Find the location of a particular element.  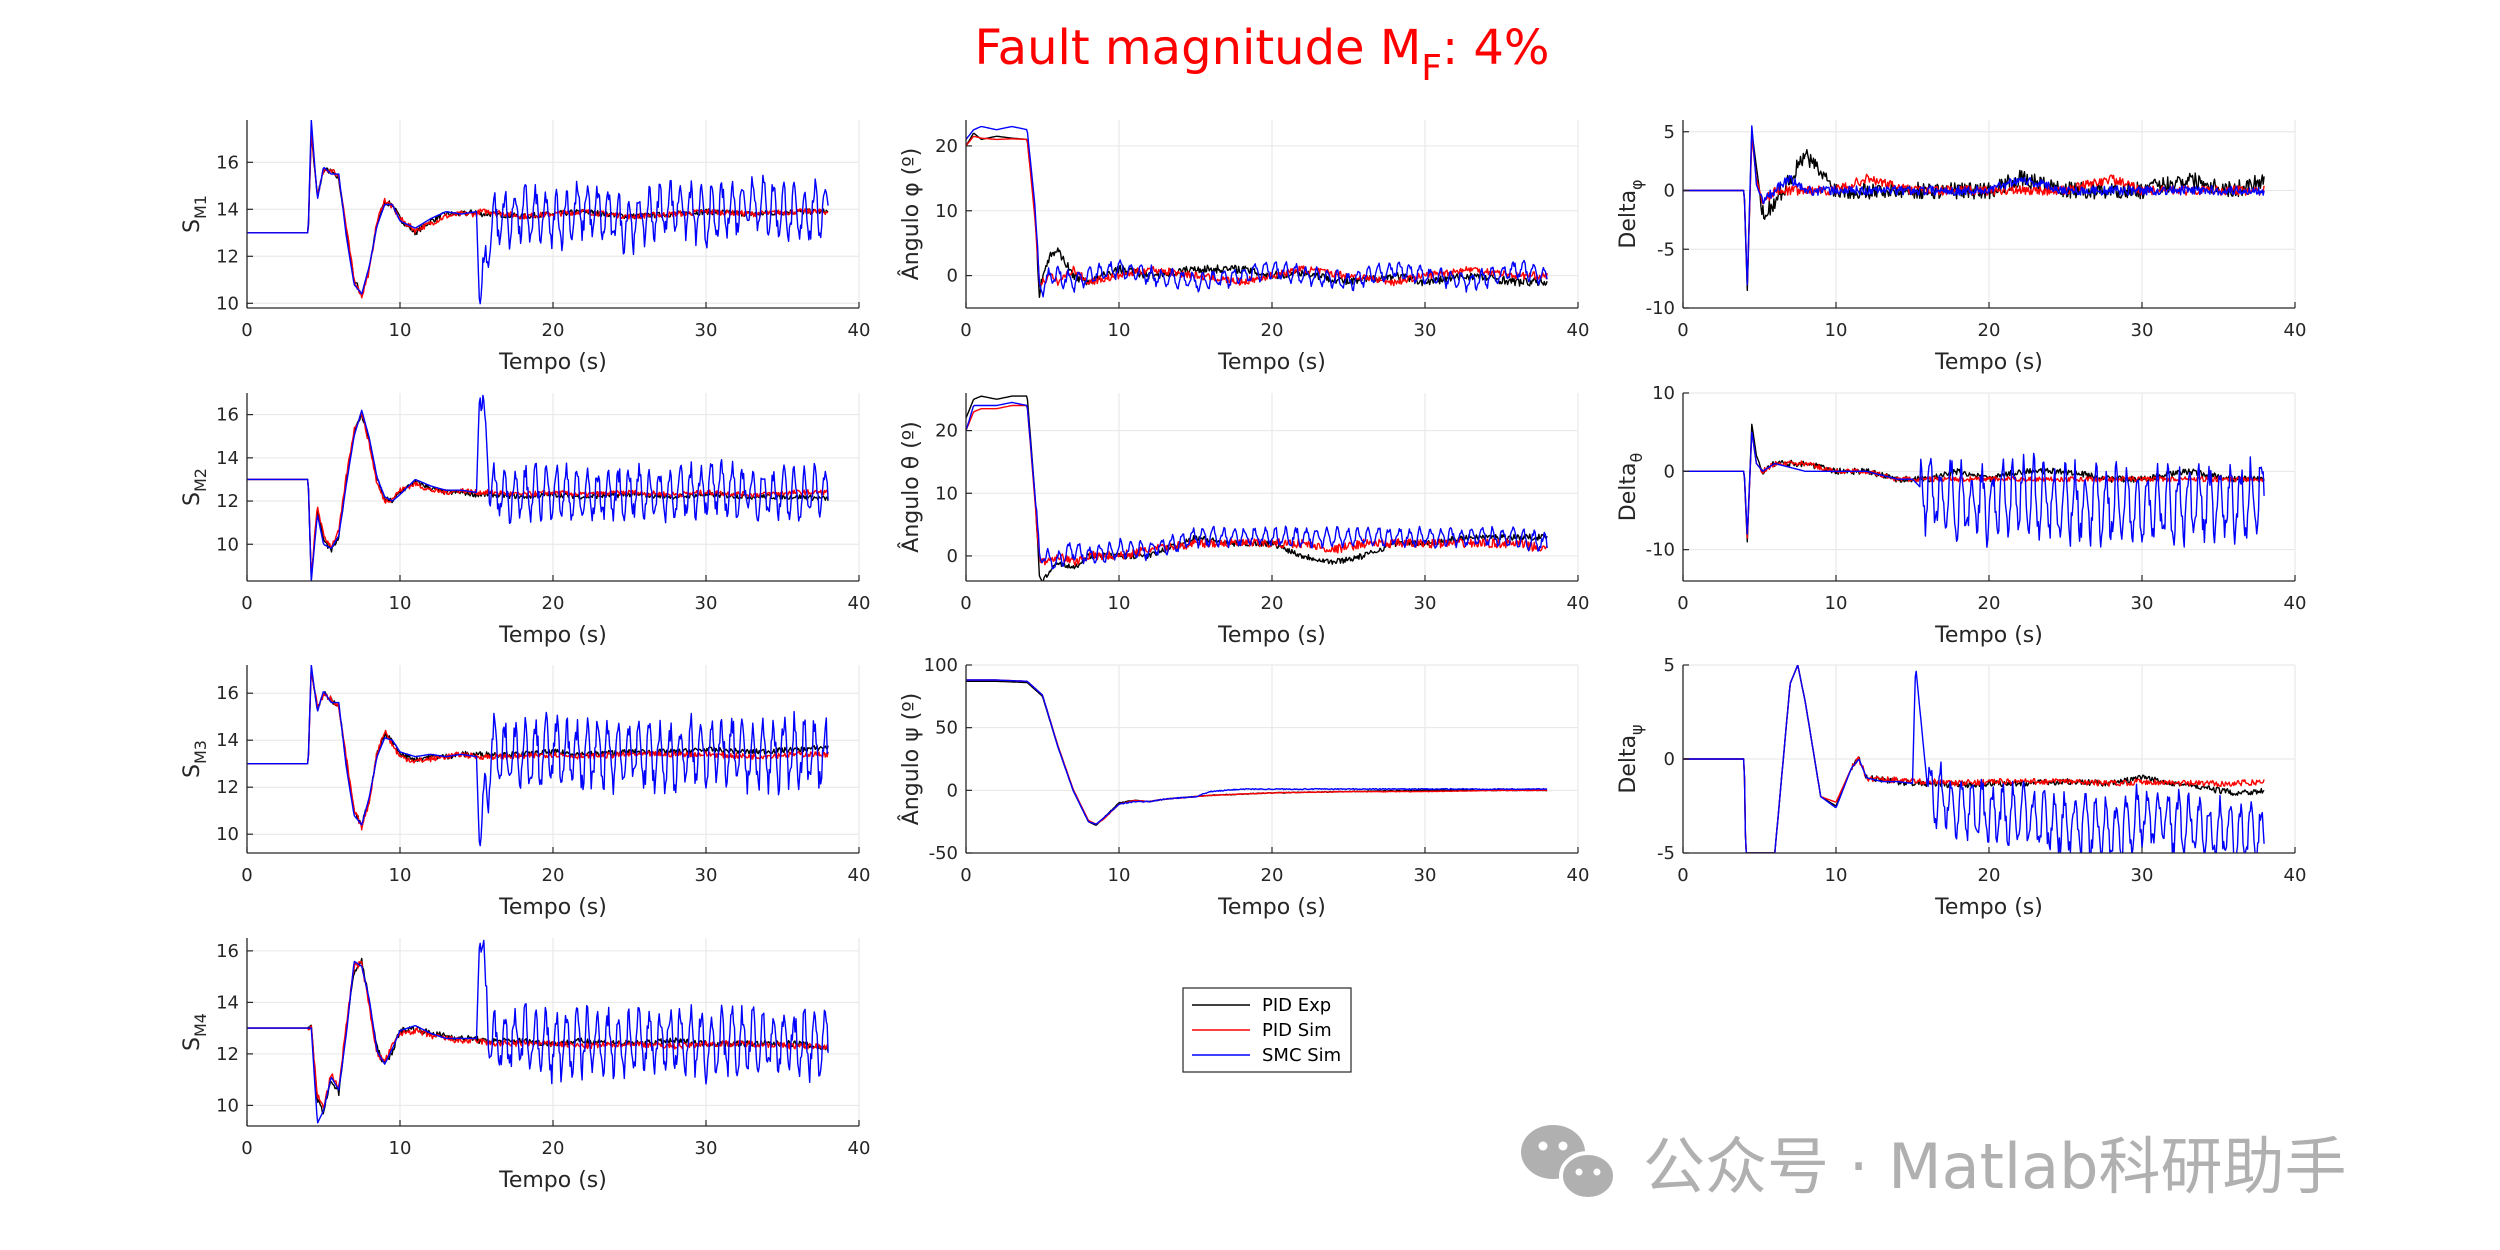

subplot-dtheta: 0 10 20 30 40 -10 0 10 Tempo (s) Deltaθ is located at coordinates (1961, 515).